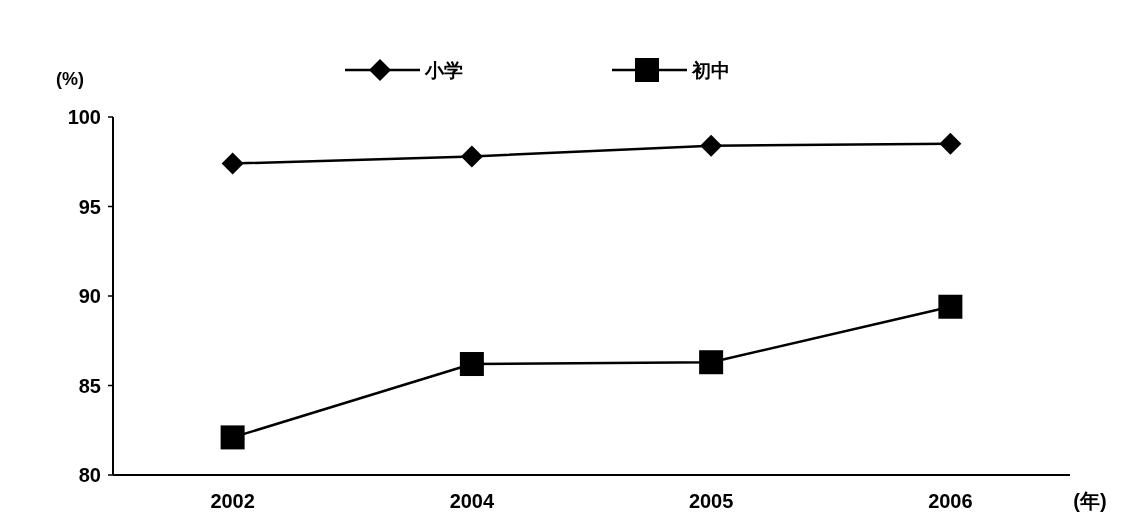 The width and height of the screenshot is (1133, 531). Describe the element at coordinates (710, 70) in the screenshot. I see `legend-label: 初中` at that location.